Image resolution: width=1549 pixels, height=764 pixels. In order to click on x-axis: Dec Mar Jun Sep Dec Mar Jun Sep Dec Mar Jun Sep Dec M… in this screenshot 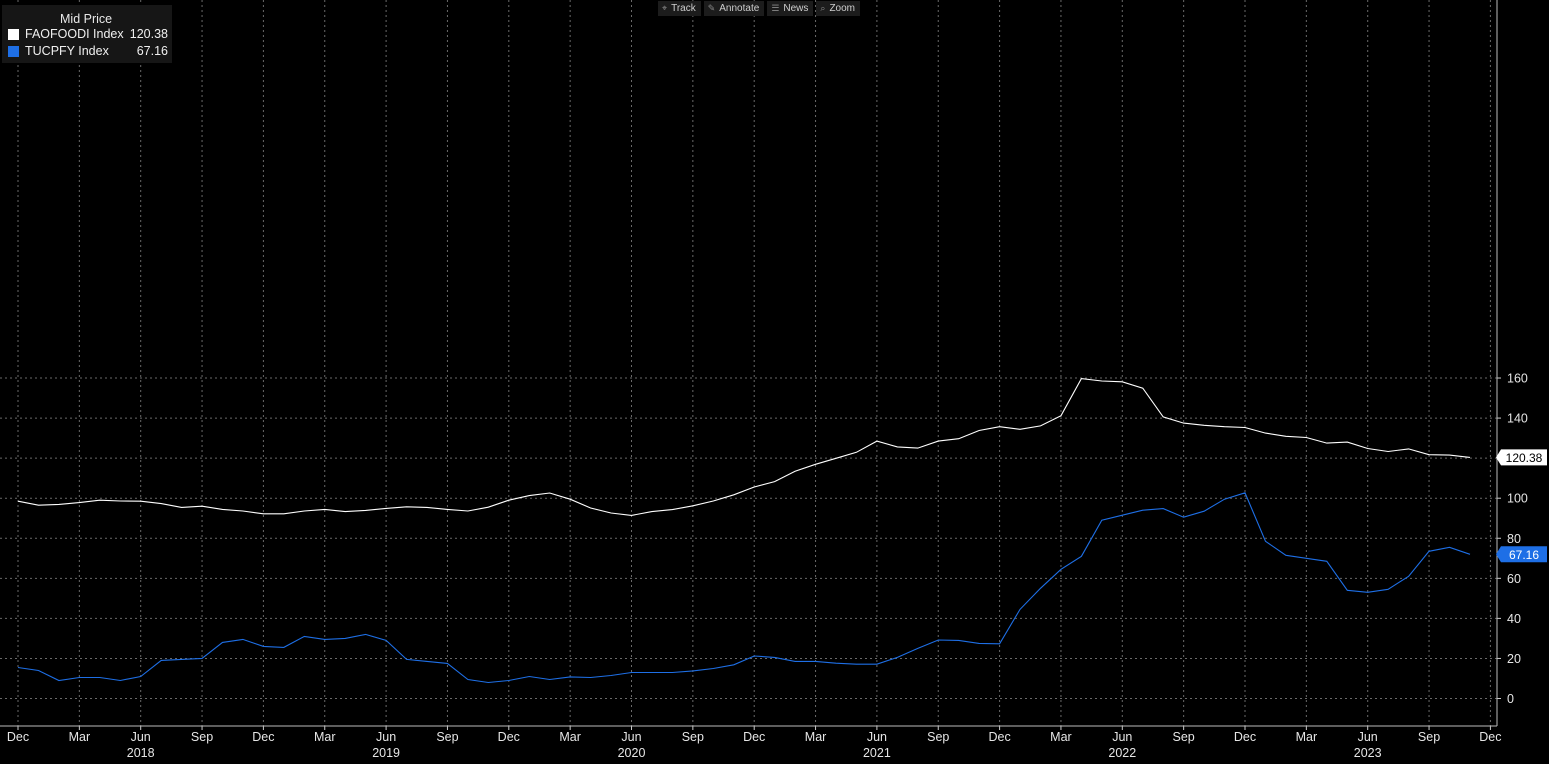, I will do `click(751, 742)`.